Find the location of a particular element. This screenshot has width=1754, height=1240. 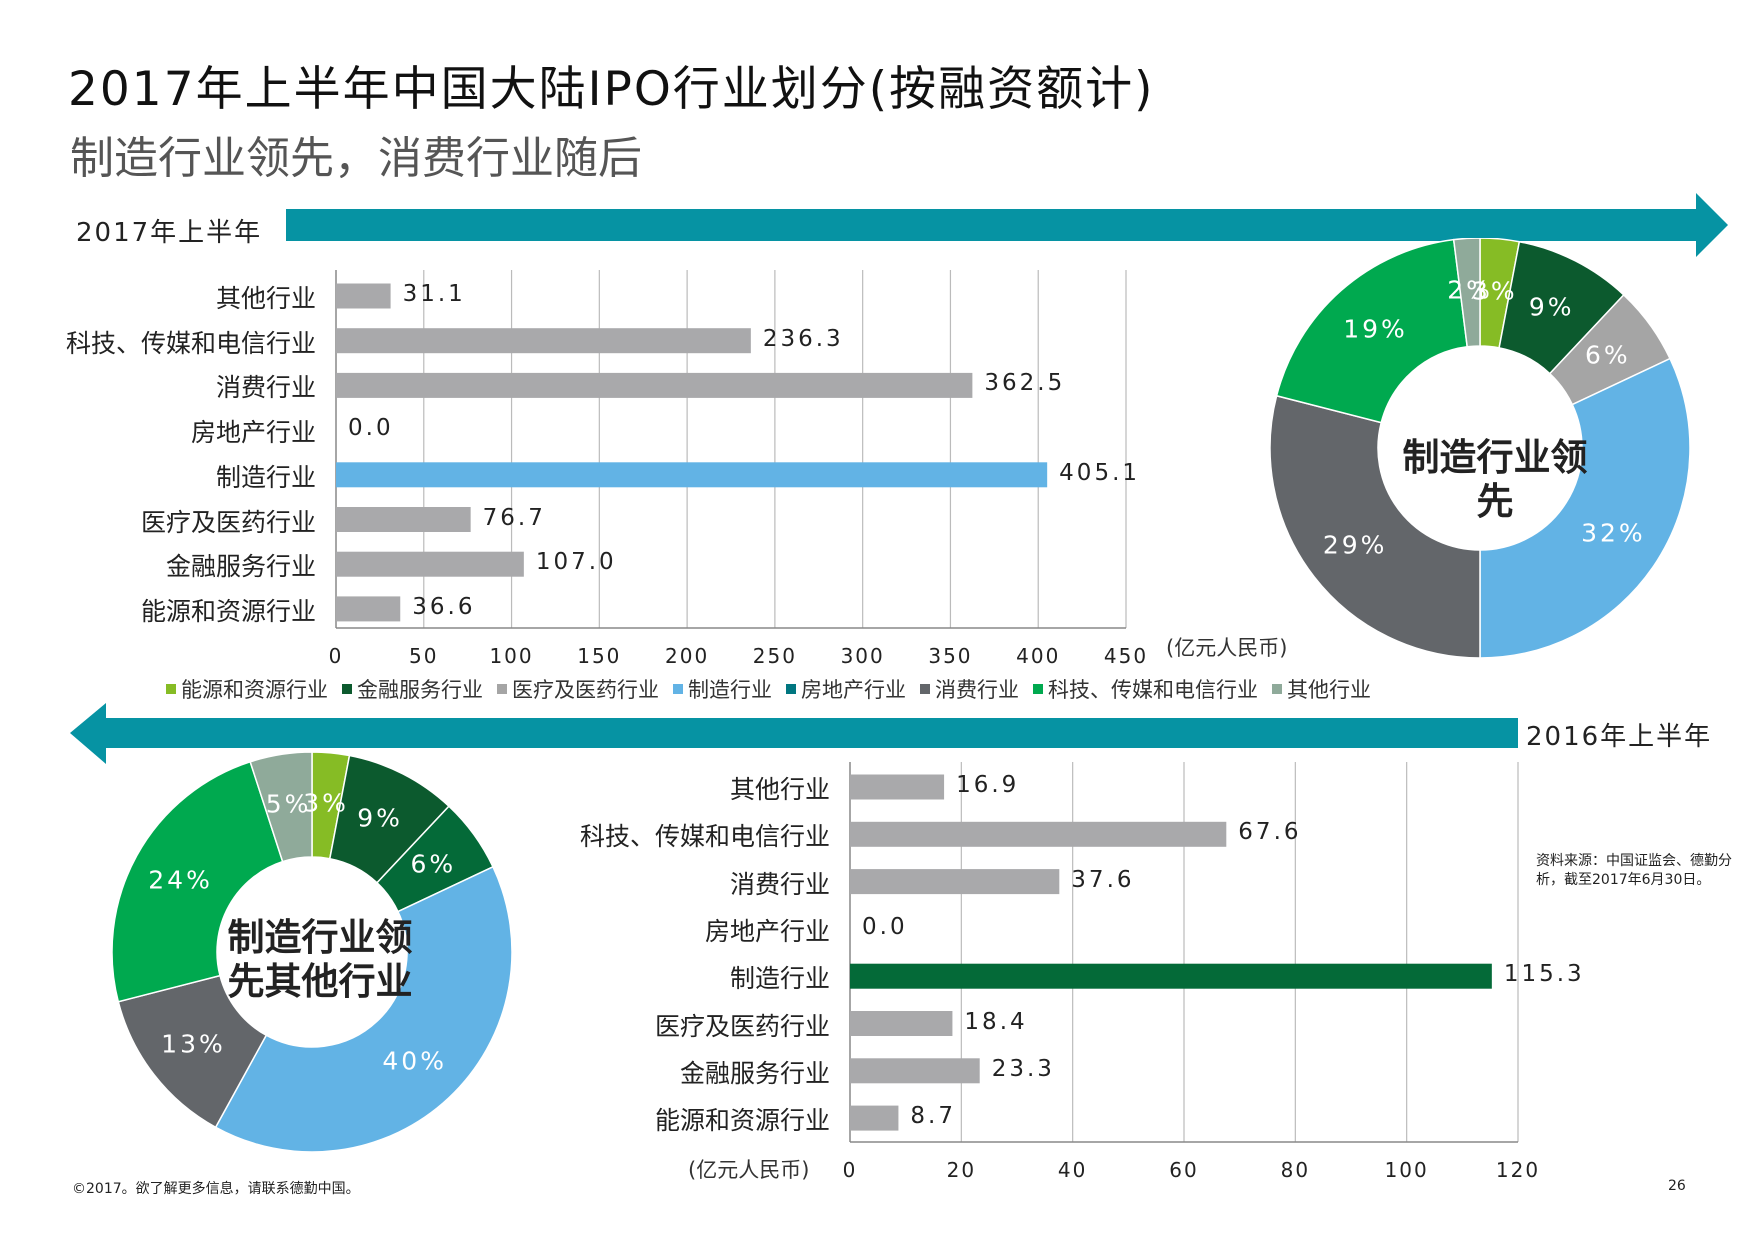

value-label: 115.3 is located at coordinates (1544, 974).